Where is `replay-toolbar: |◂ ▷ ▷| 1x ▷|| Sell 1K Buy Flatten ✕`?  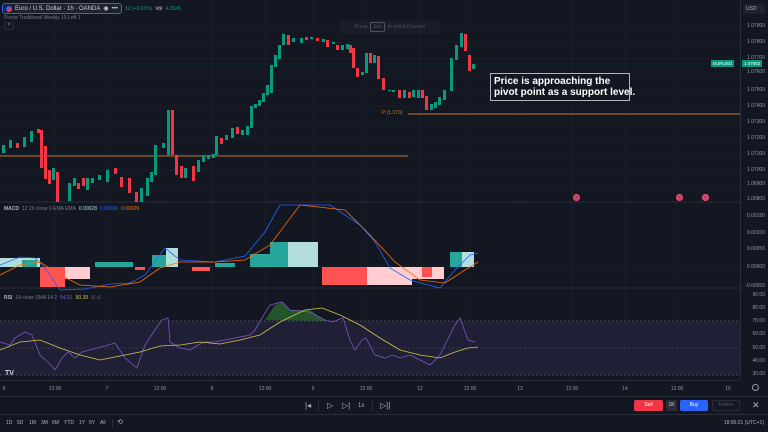
replay-toolbar: |◂ ▷ ▷| 1x ▷|| Sell 1K Buy Flatten ✕ is located at coordinates (384, 405).